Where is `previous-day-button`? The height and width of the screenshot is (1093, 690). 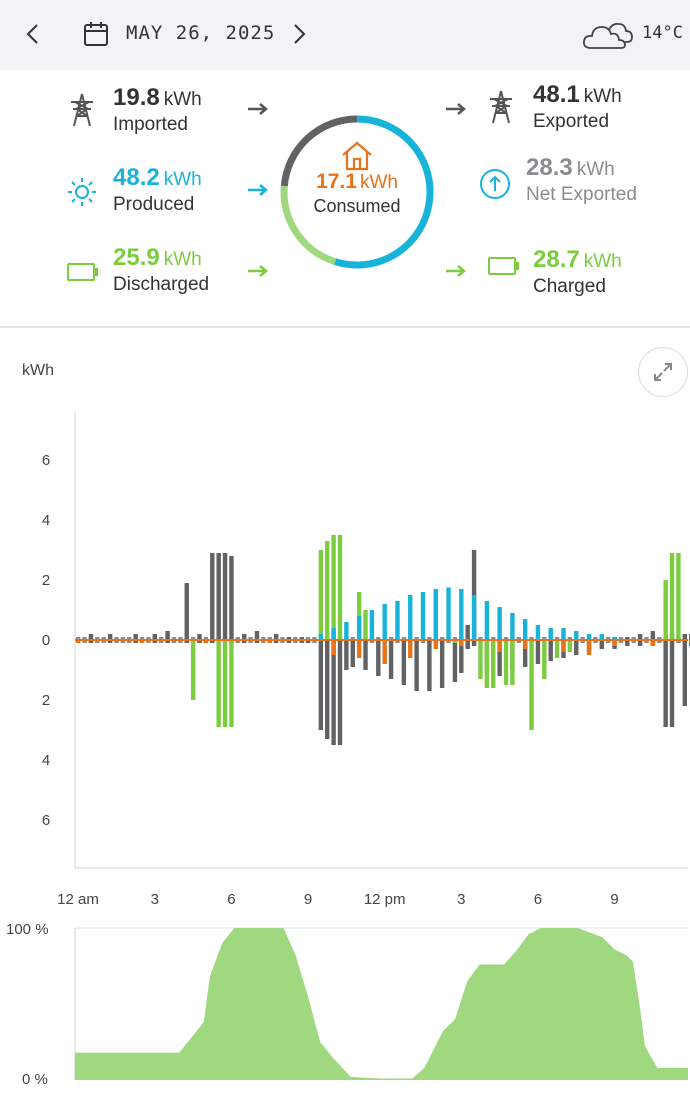 previous-day-button is located at coordinates (33, 34).